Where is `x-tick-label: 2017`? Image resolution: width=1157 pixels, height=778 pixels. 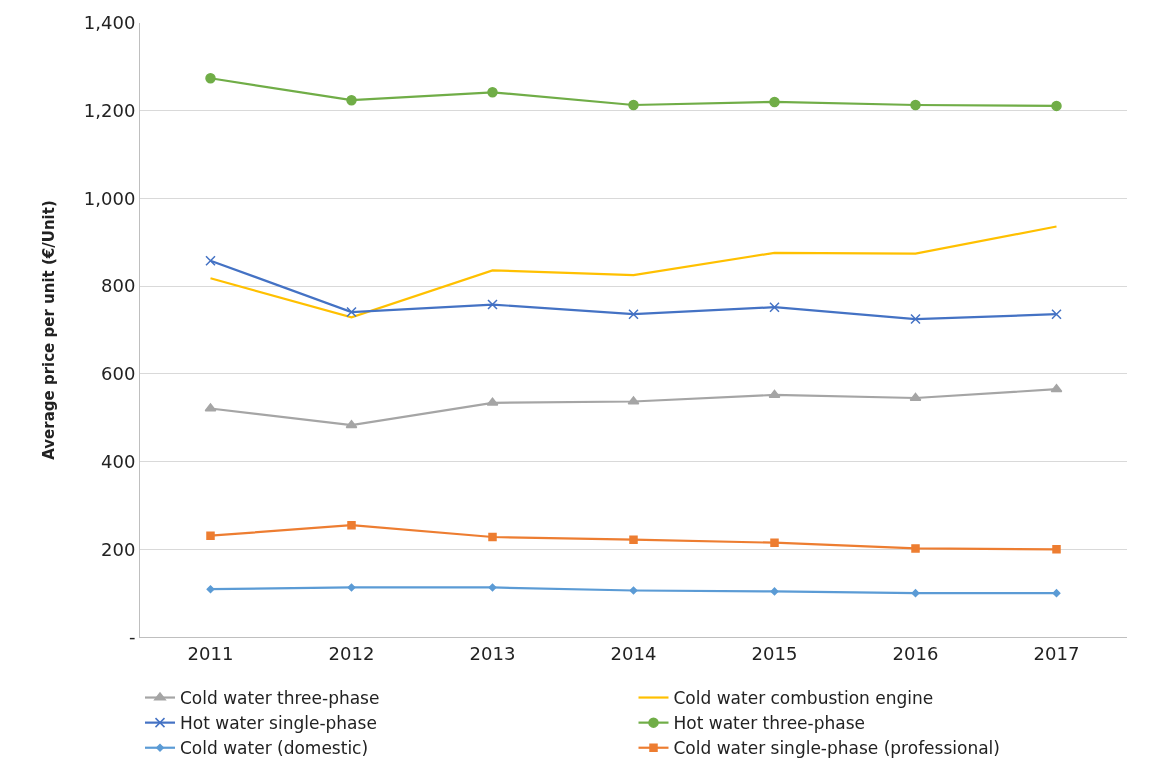
x-tick-label: 2017 is located at coordinates (1056, 653).